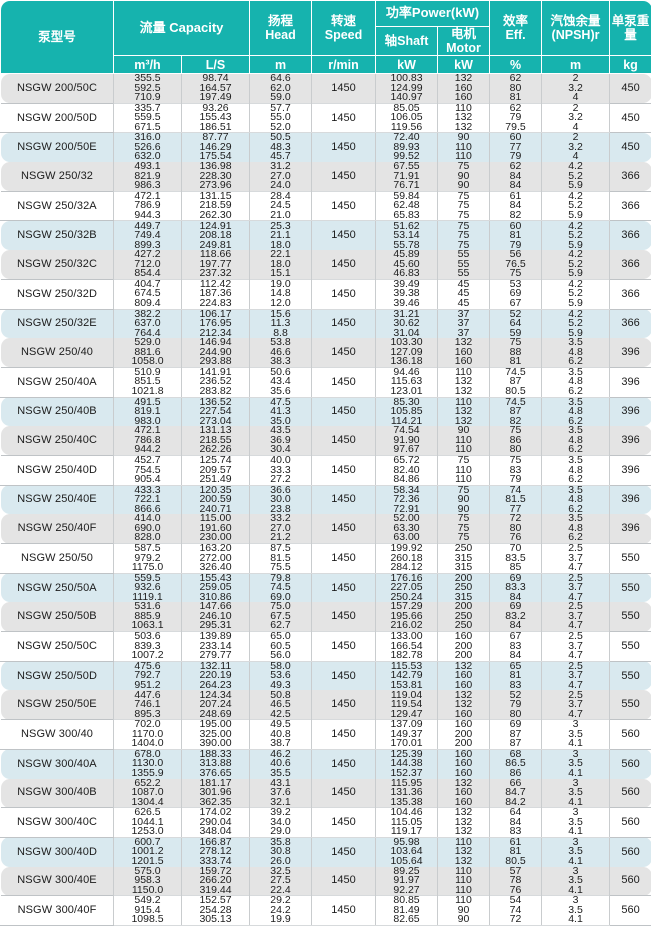 The width and height of the screenshot is (651, 926). I want to click on cell-npsh-value: 3.5, so click(575, 881).